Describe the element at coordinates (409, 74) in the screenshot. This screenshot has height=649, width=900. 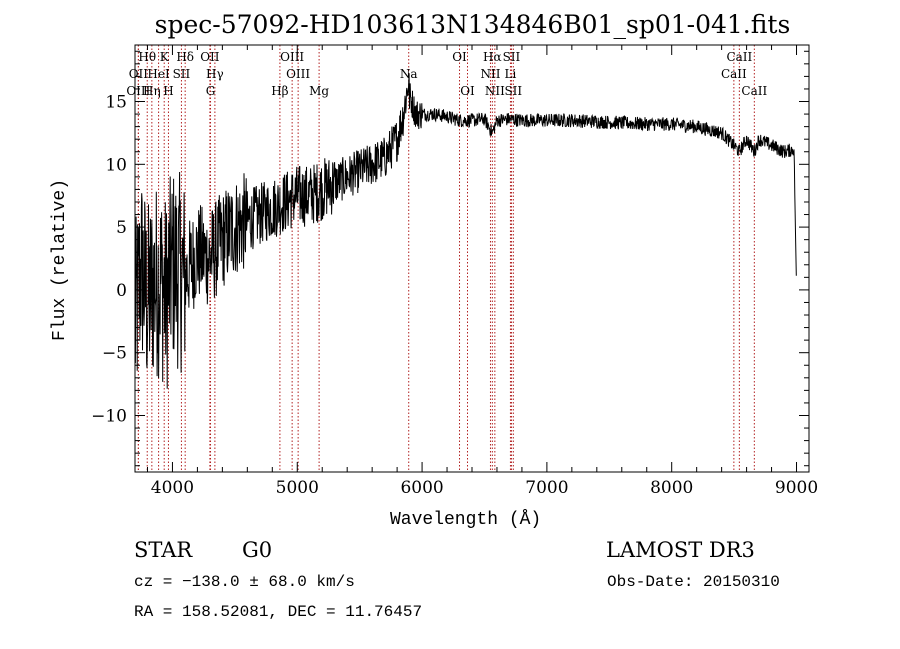
I see `marker-label-Na: Na` at that location.